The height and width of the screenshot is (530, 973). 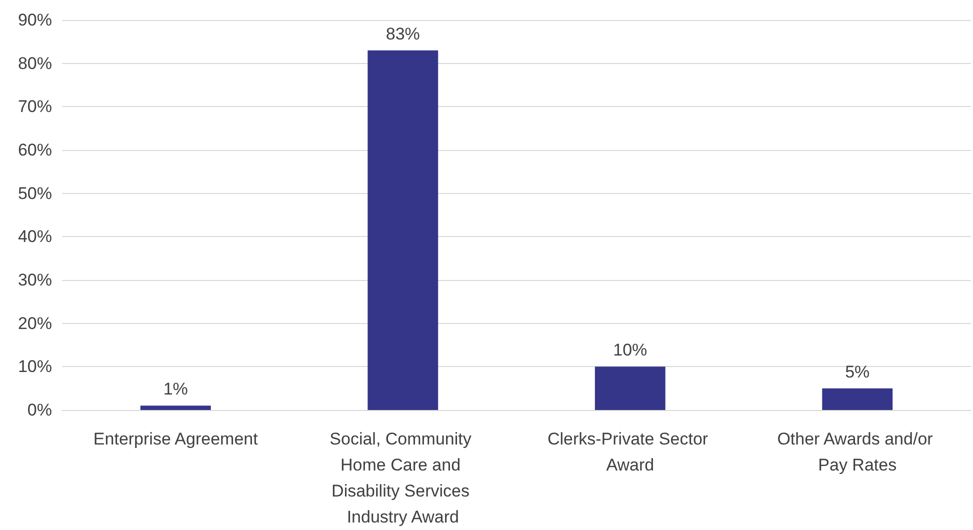 What do you see at coordinates (35, 150) in the screenshot?
I see `y-tick-label: 60%` at bounding box center [35, 150].